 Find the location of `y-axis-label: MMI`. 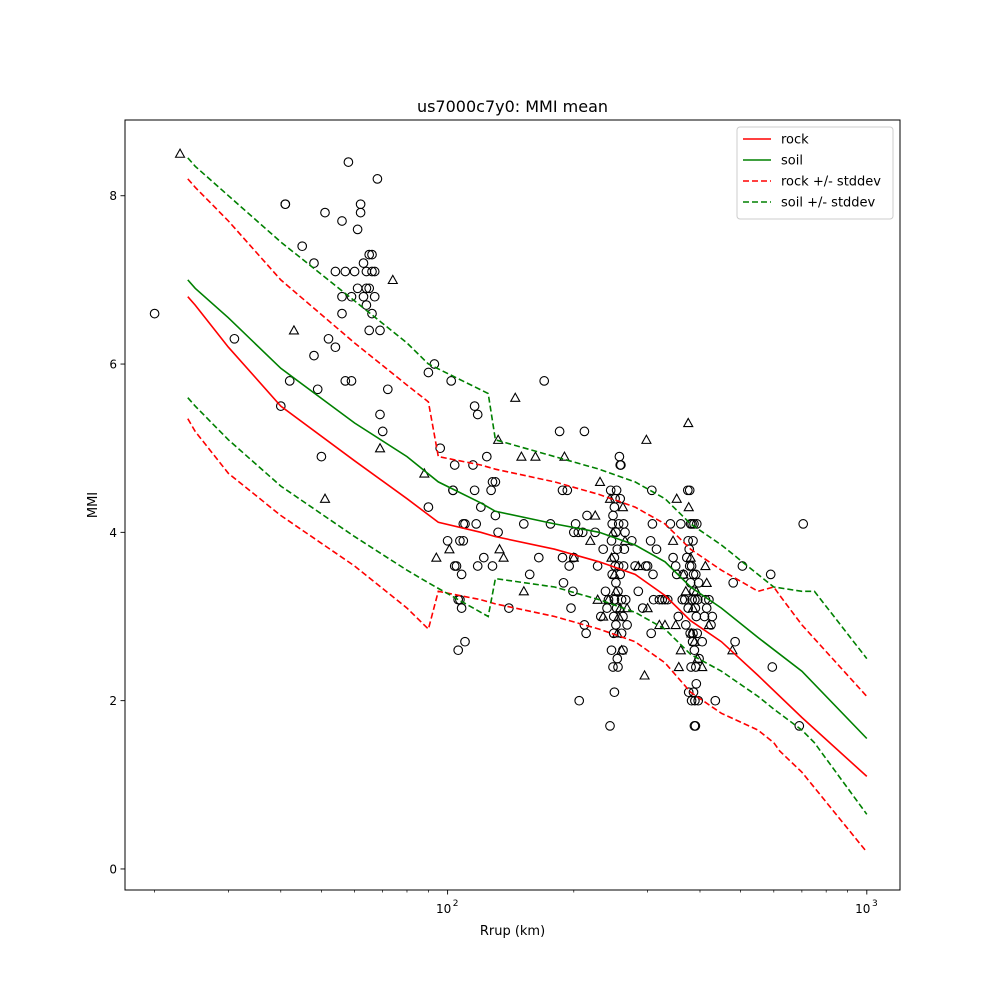

y-axis-label: MMI is located at coordinates (93, 505).